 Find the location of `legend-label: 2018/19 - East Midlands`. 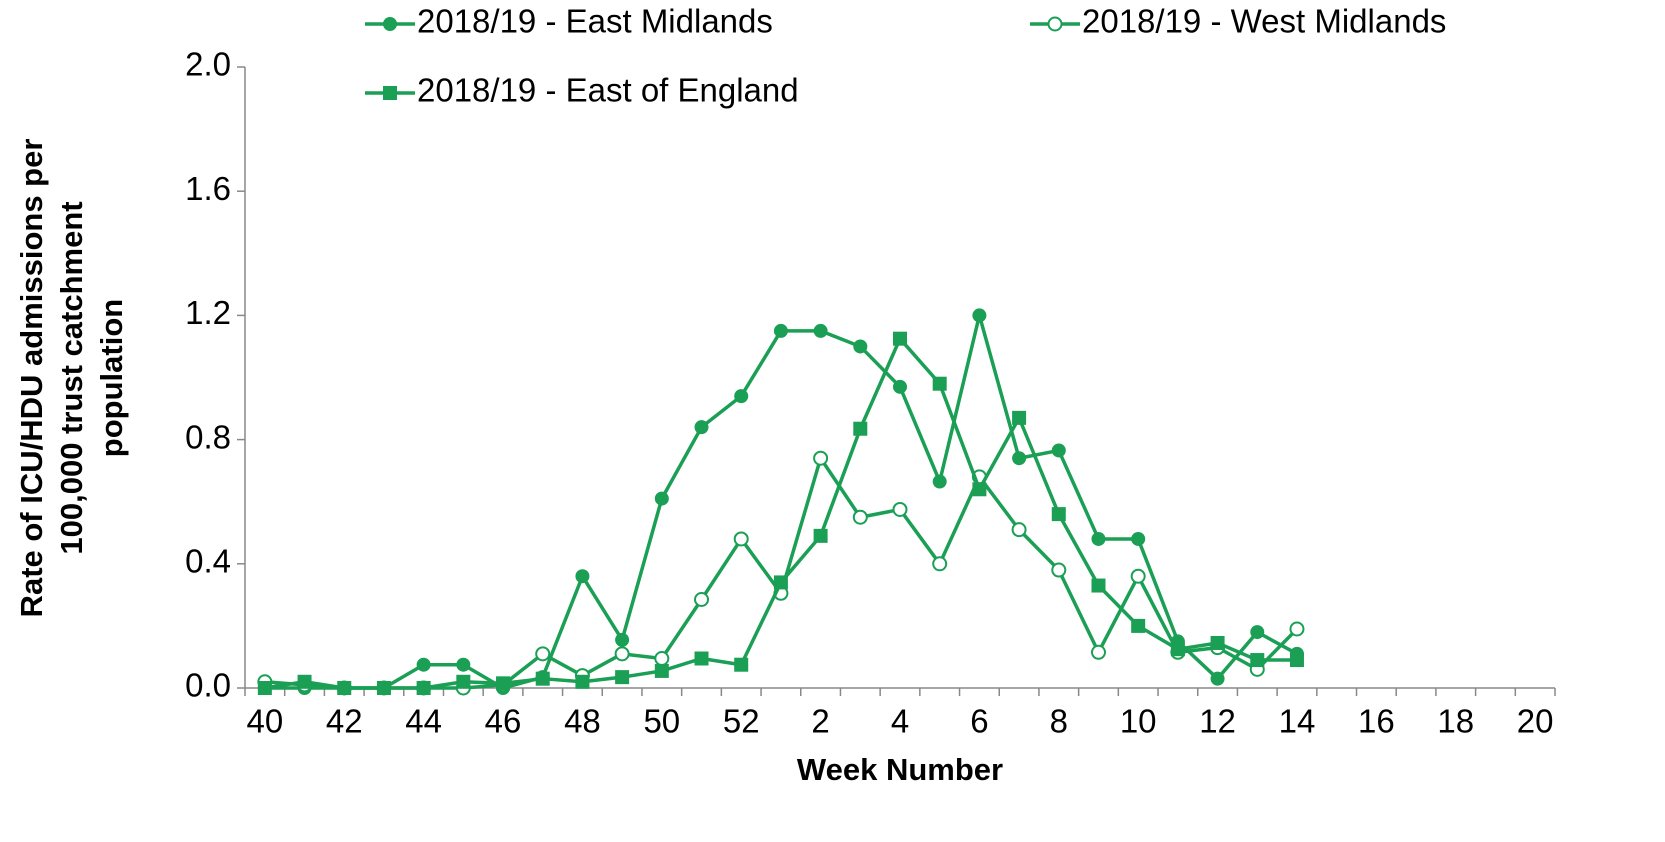

legend-label: 2018/19 - East Midlands is located at coordinates (595, 21).